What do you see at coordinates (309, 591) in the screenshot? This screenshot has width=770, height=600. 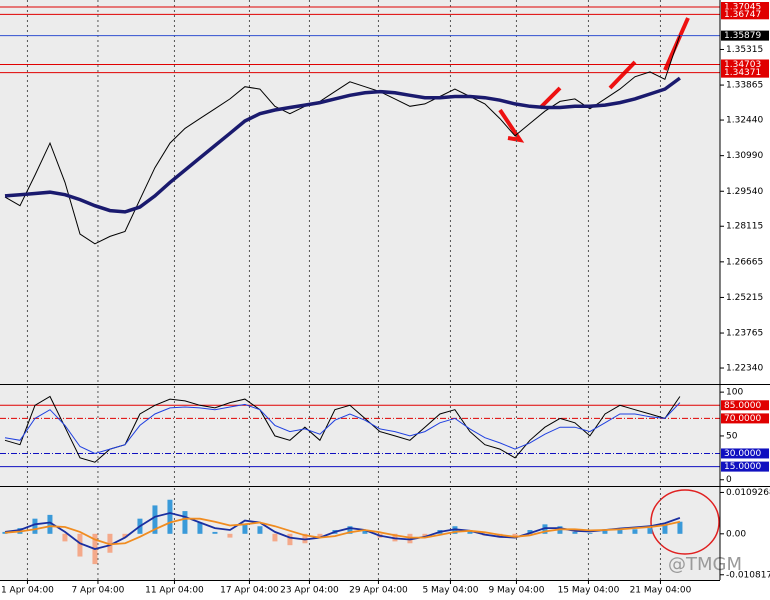 I see `x-tick-label: 23 Apr 04:00` at bounding box center [309, 591].